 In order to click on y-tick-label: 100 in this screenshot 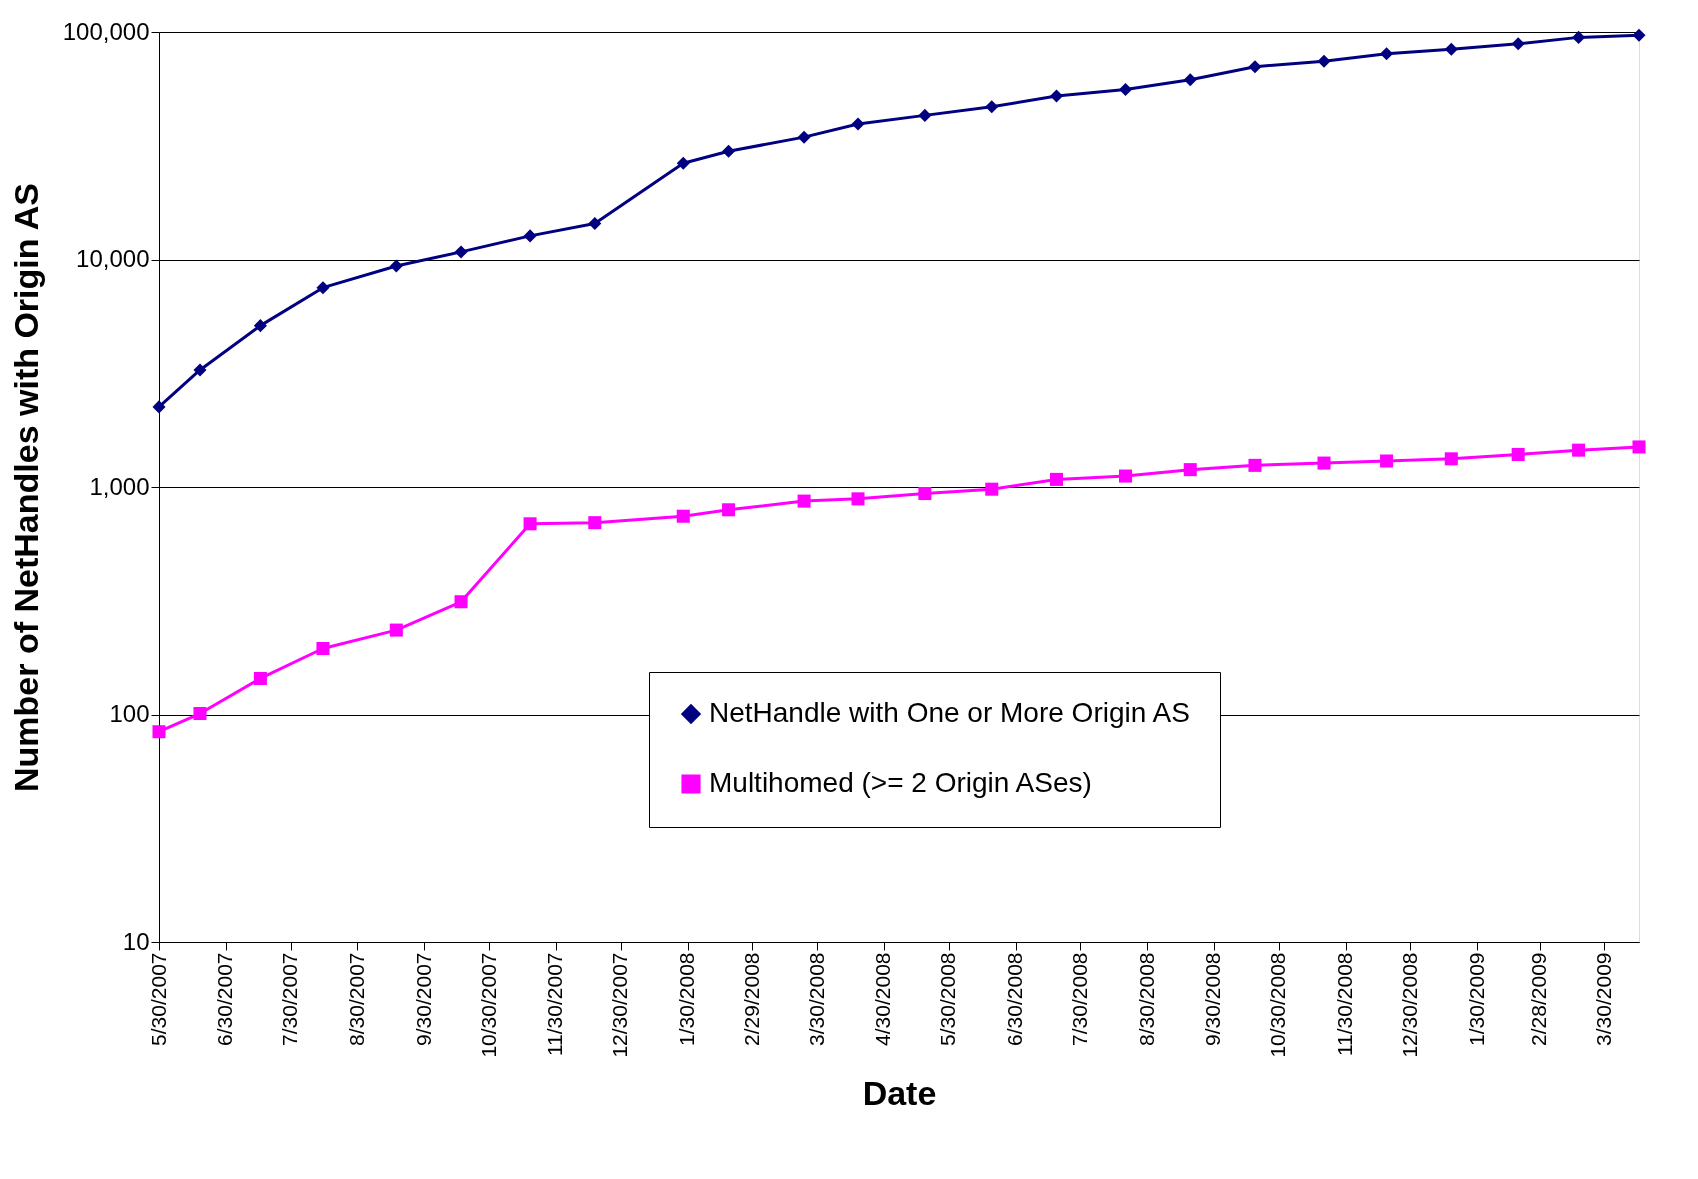, I will do `click(129, 713)`.